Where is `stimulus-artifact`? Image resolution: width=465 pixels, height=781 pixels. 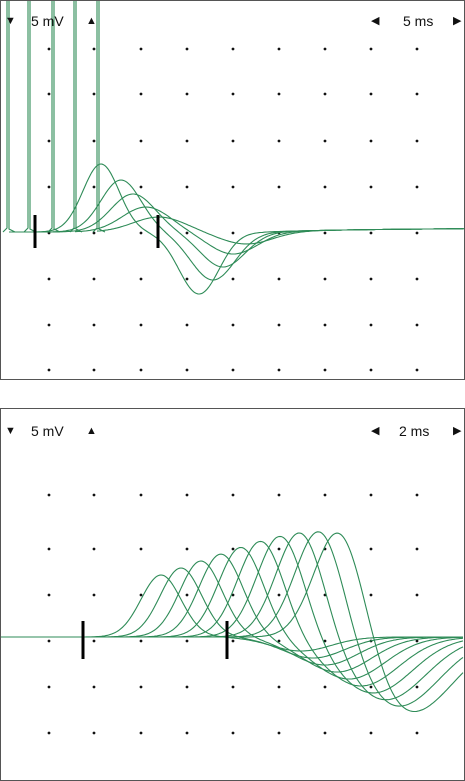
stimulus-artifact is located at coordinates (54, 117).